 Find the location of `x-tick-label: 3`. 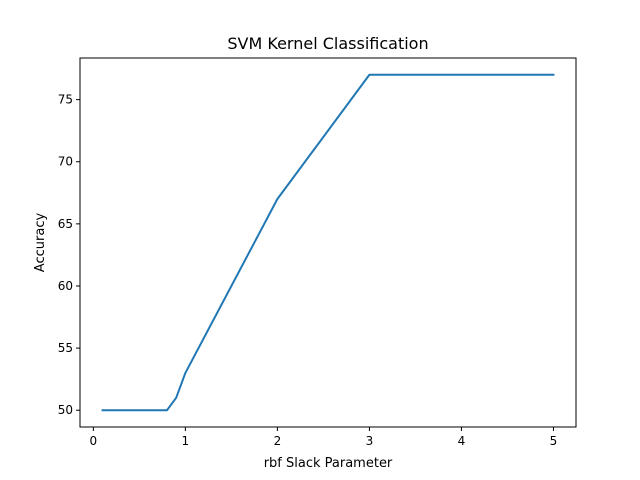

x-tick-label: 3 is located at coordinates (370, 441).